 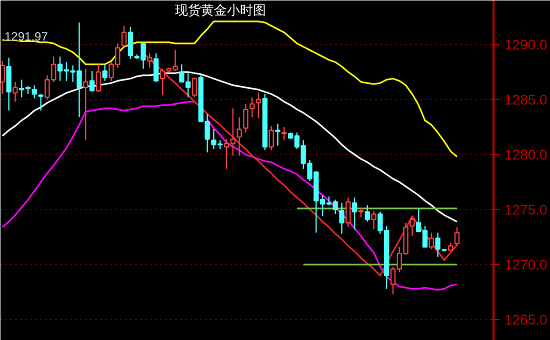 What do you see at coordinates (526, 320) in the screenshot?
I see `y-tick-label: 1265.0` at bounding box center [526, 320].